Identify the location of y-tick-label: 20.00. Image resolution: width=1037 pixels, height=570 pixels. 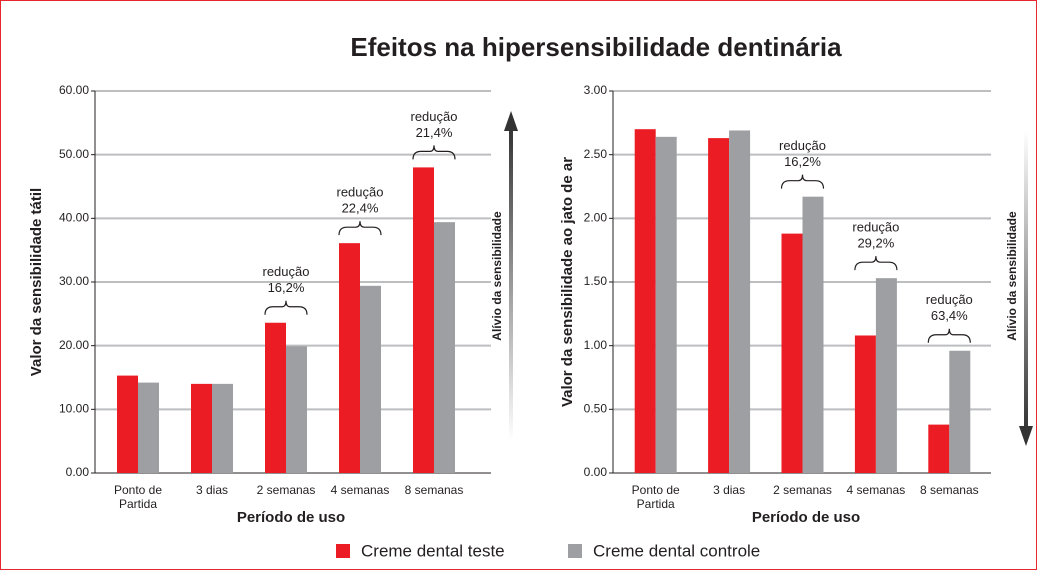
(74, 345).